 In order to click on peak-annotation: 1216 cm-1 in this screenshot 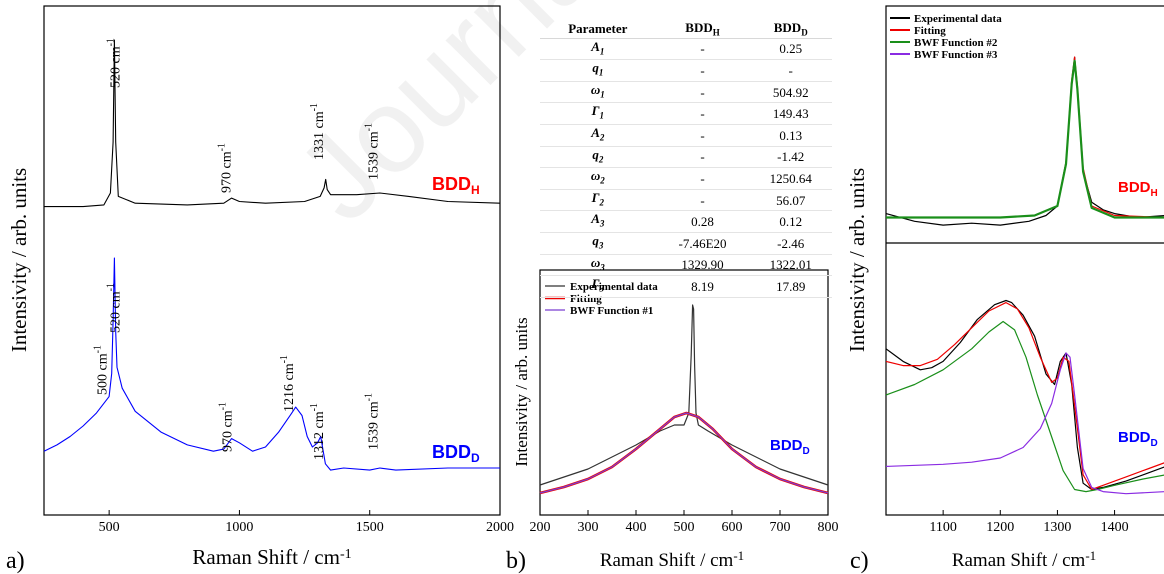, I will do `click(288, 383)`.